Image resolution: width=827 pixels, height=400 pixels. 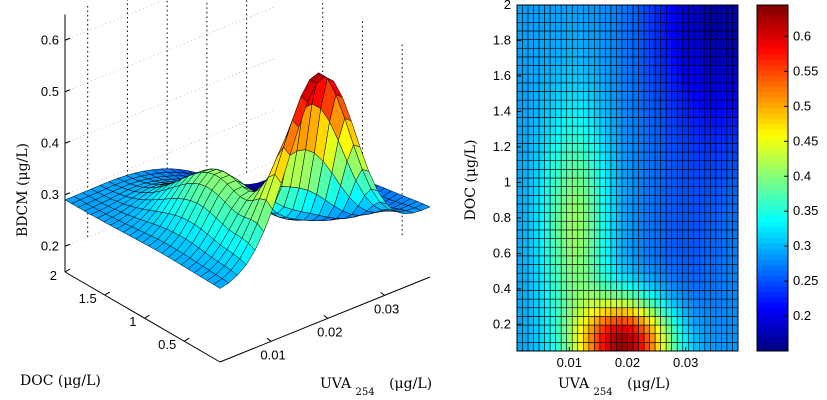 I want to click on surface-x-tick-mark, so click(x=269, y=339).